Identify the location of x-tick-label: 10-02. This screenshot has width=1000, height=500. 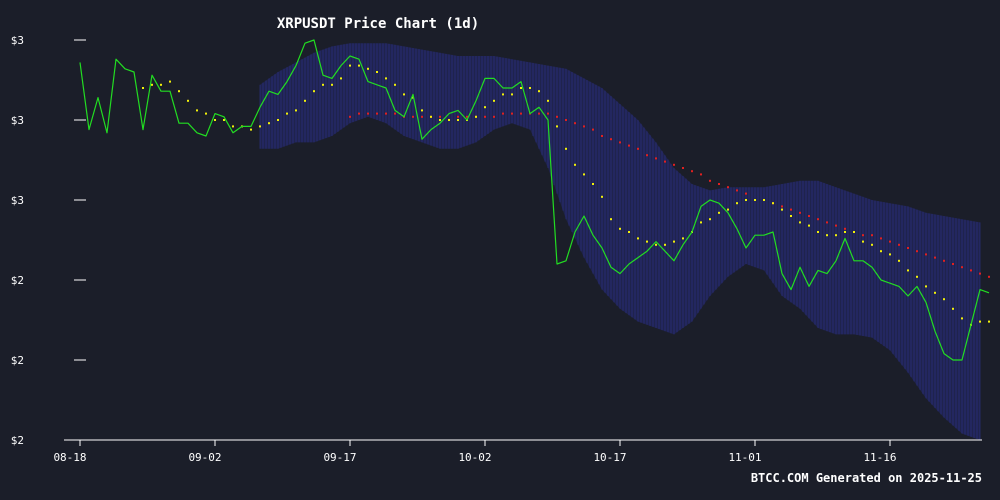
(474, 457).